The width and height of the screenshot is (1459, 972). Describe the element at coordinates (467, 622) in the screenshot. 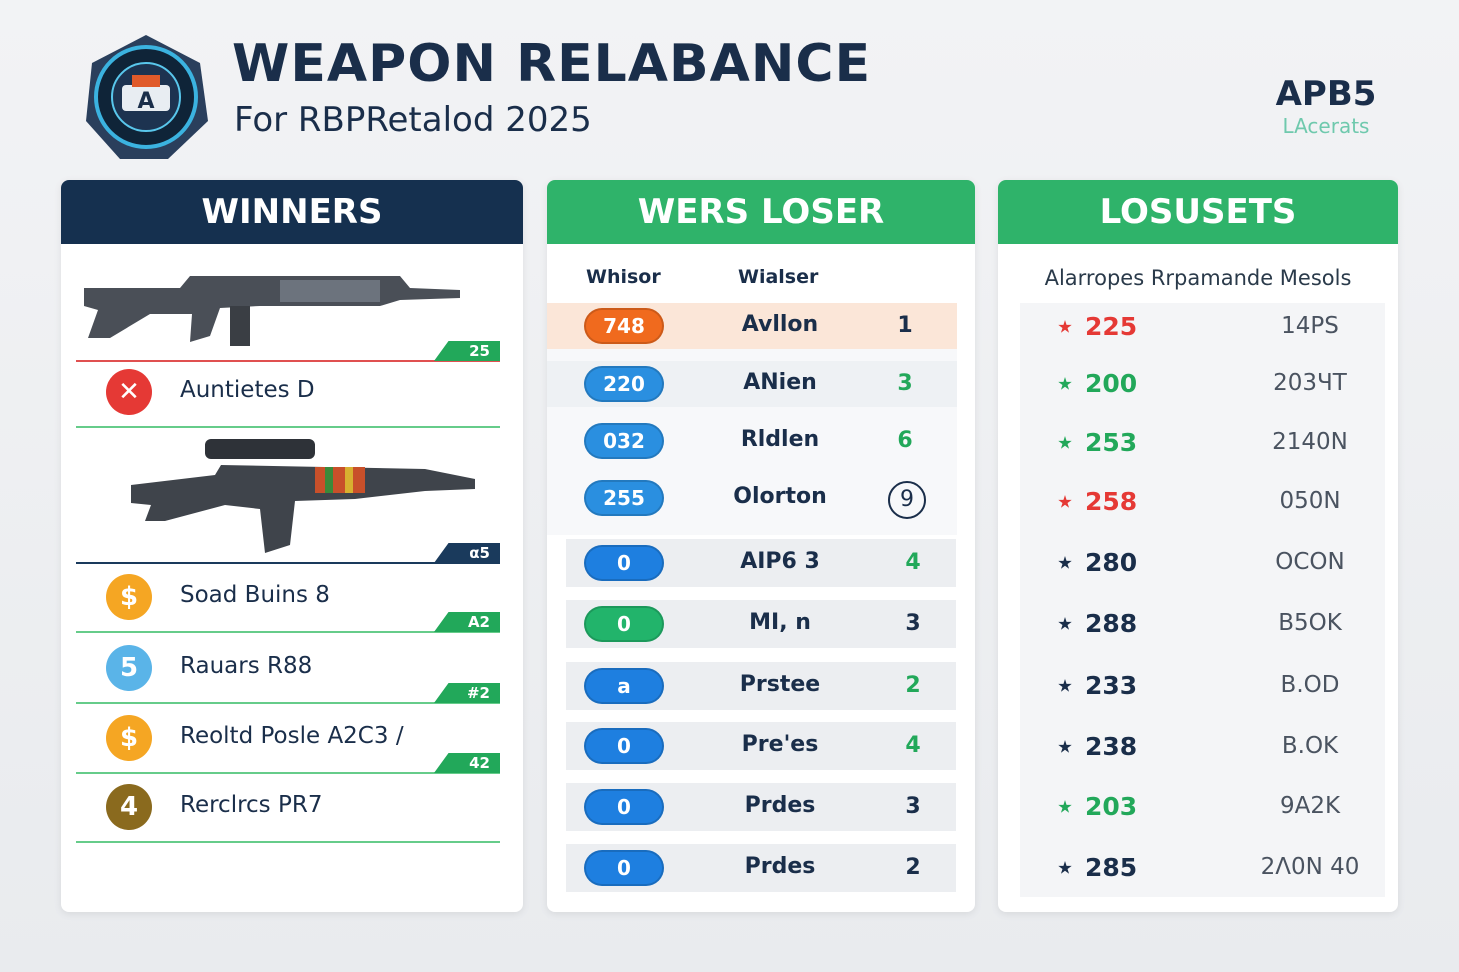

I see `badge: A2` at that location.